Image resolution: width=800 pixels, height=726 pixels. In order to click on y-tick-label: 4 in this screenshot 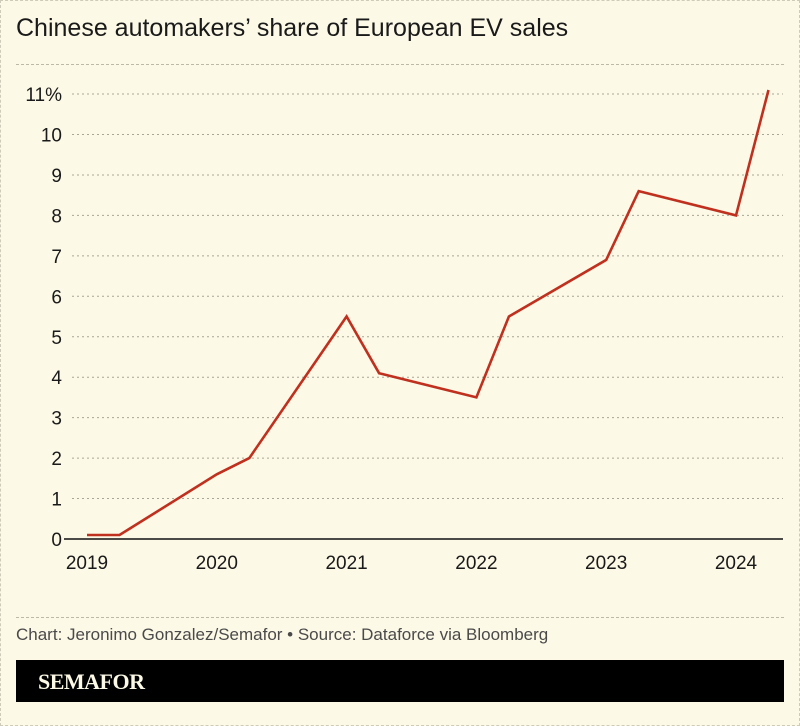, I will do `click(56, 378)`.